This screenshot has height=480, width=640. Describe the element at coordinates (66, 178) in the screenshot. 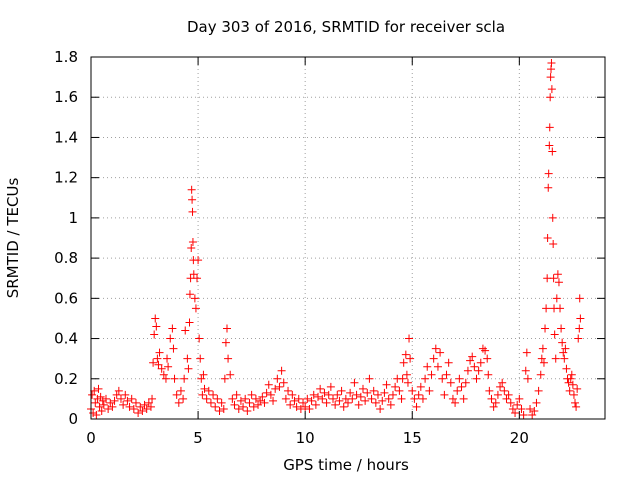

I see `y-tick-label: 1.2` at that location.